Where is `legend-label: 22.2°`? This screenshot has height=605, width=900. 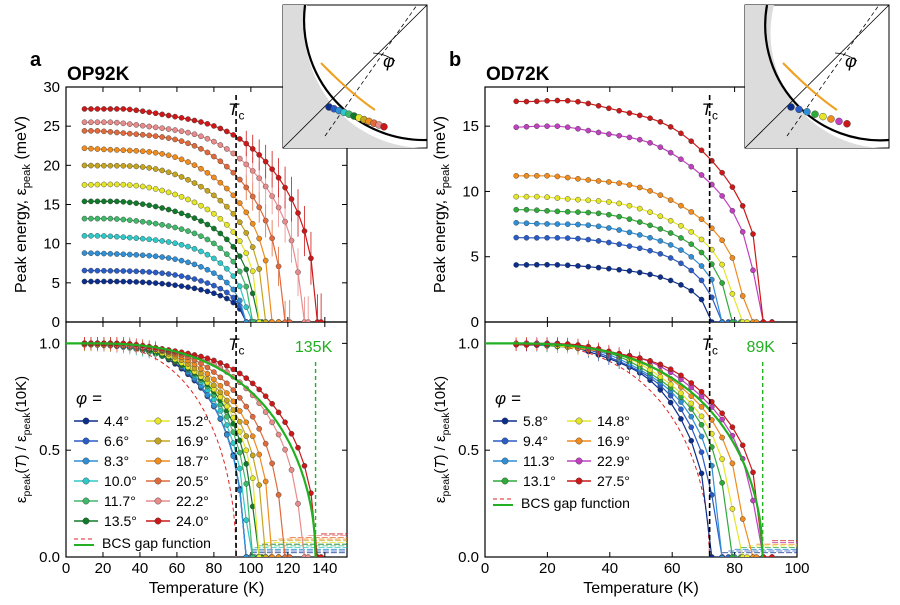 legend-label: 22.2° is located at coordinates (192, 501).